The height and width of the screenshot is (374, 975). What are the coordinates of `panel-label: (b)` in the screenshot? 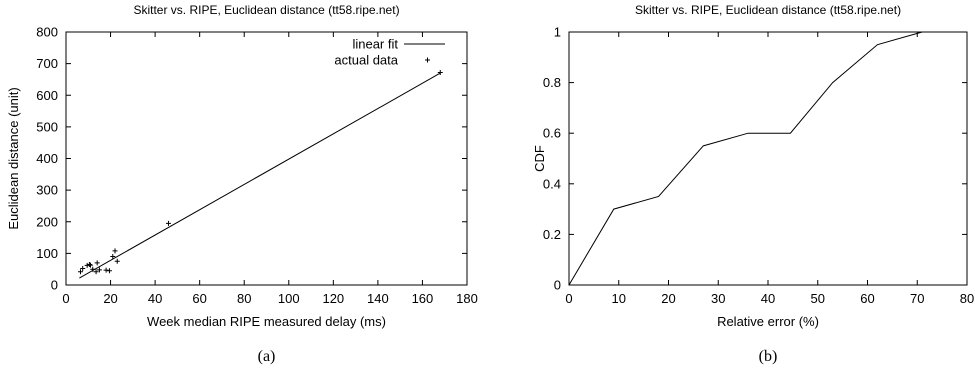 It's located at (768, 356).